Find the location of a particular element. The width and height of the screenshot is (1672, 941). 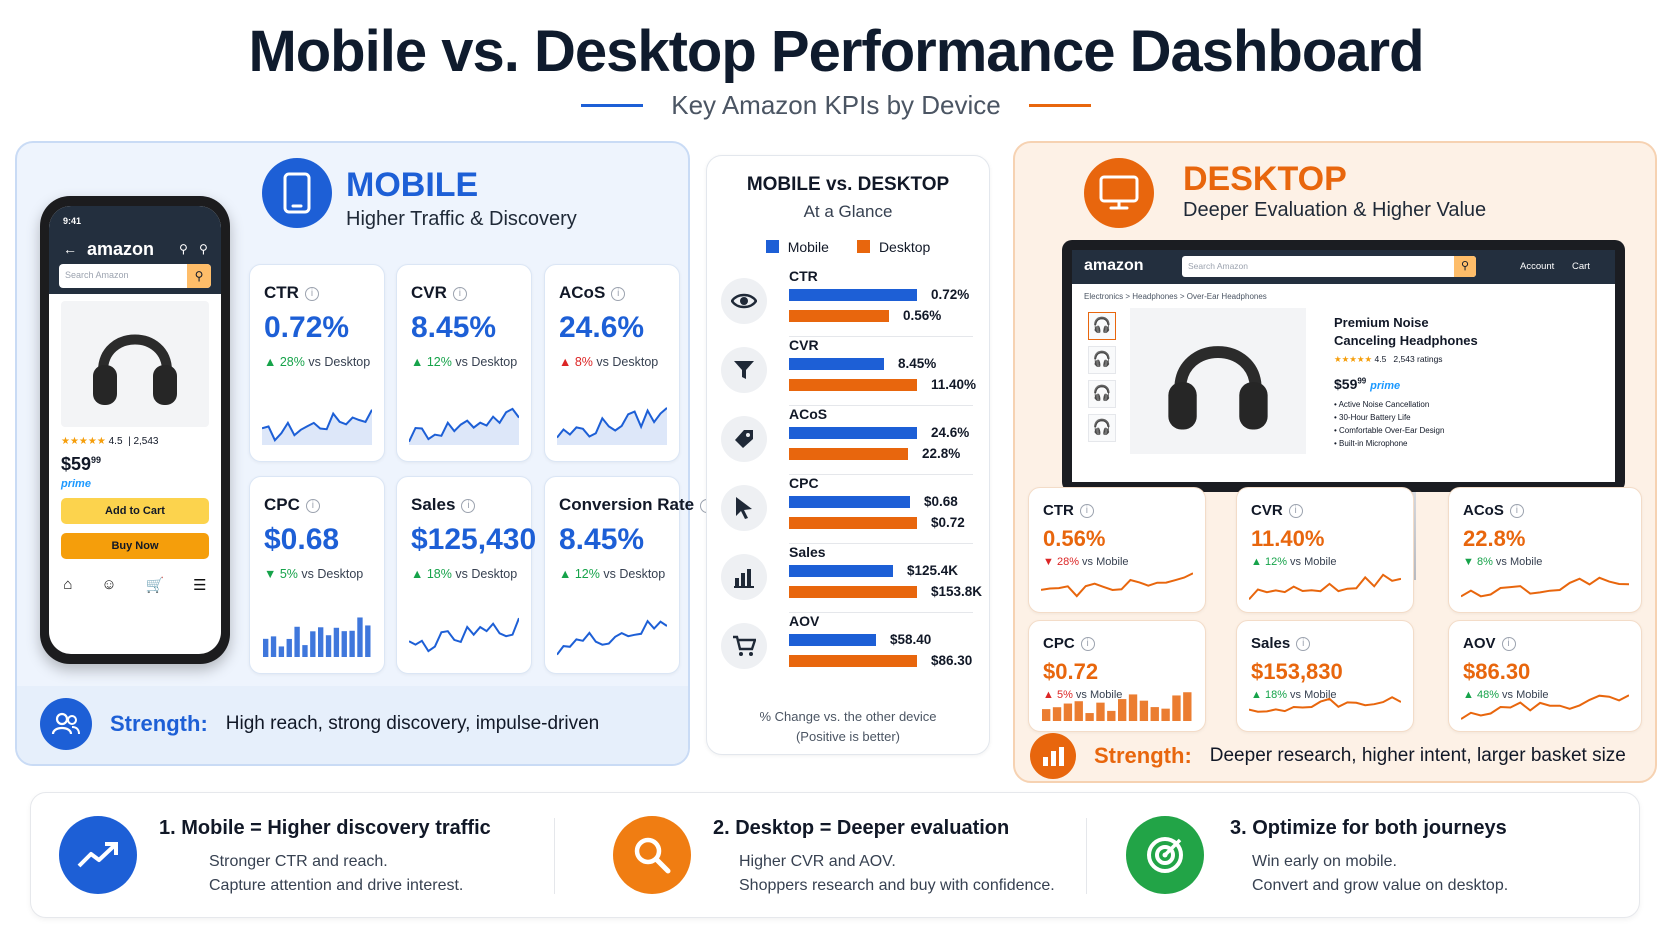

eye-icon is located at coordinates (744, 301).